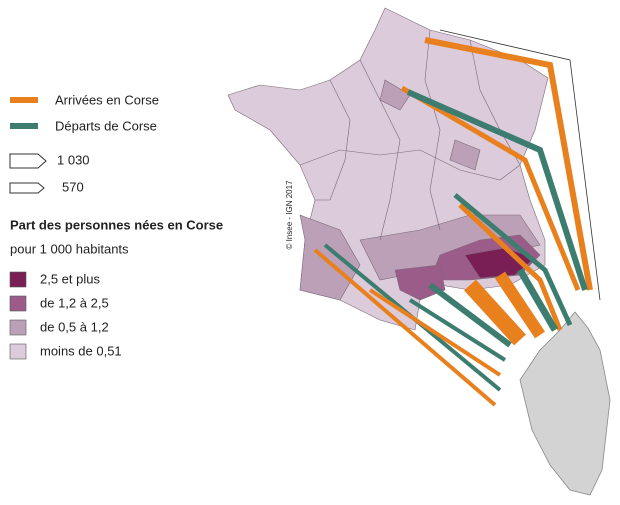 This screenshot has height=505, width=620. What do you see at coordinates (73, 159) in the screenshot?
I see `legend-label: 1 030` at bounding box center [73, 159].